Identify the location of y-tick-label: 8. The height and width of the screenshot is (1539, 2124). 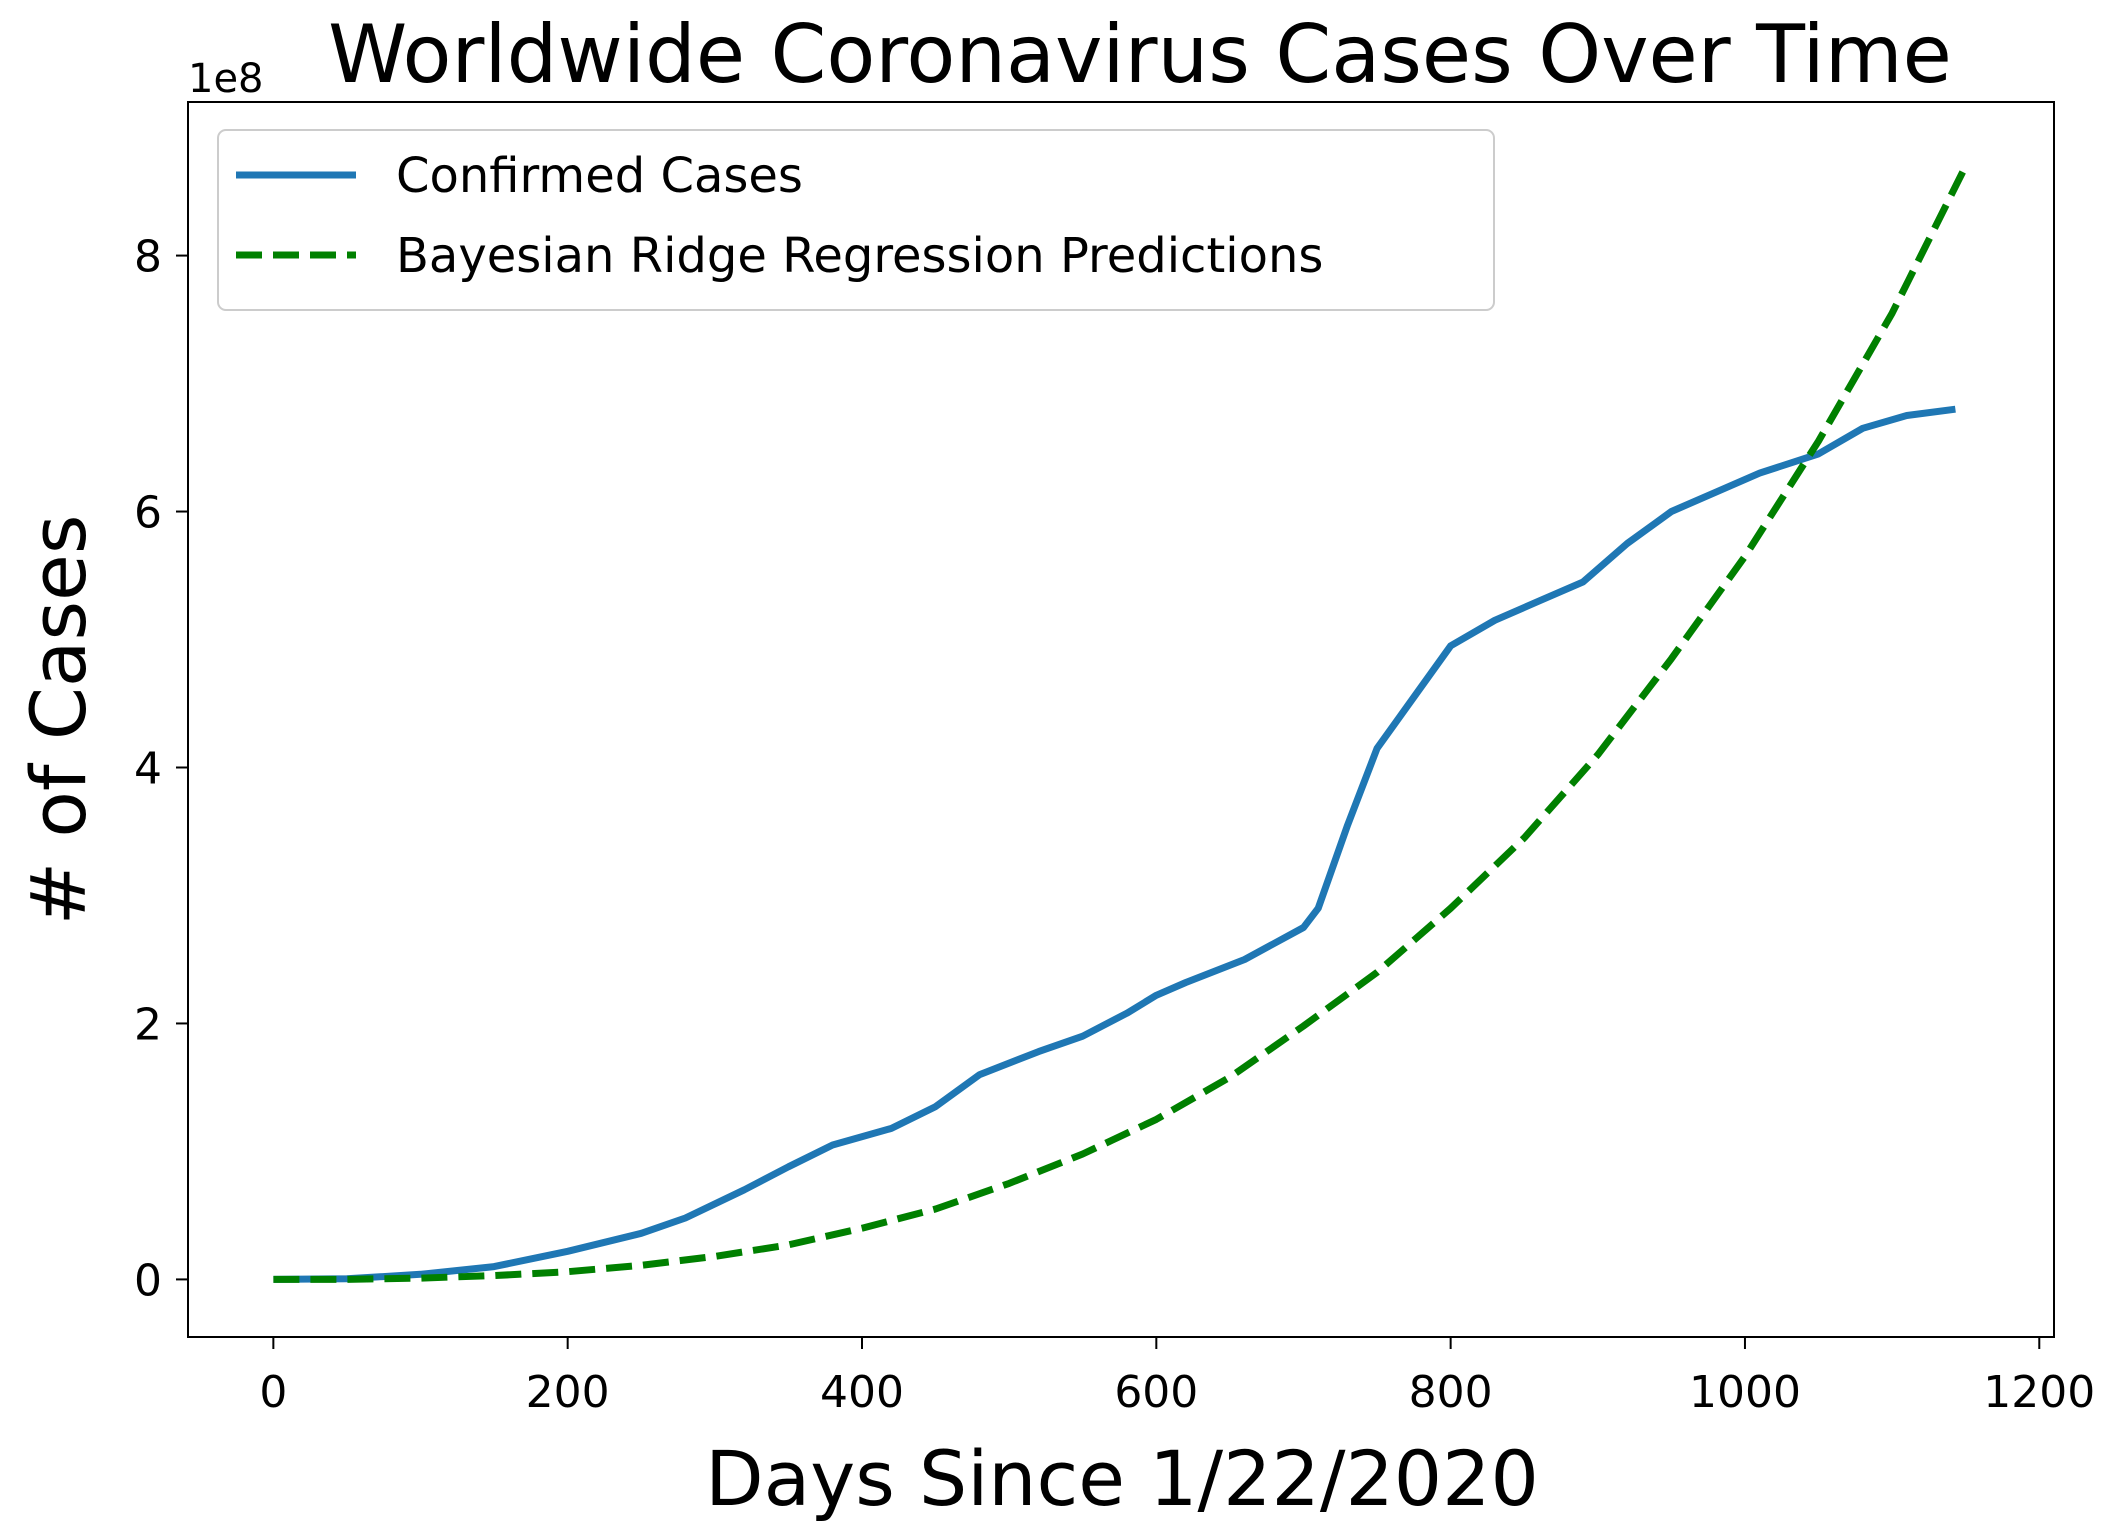
(148, 257).